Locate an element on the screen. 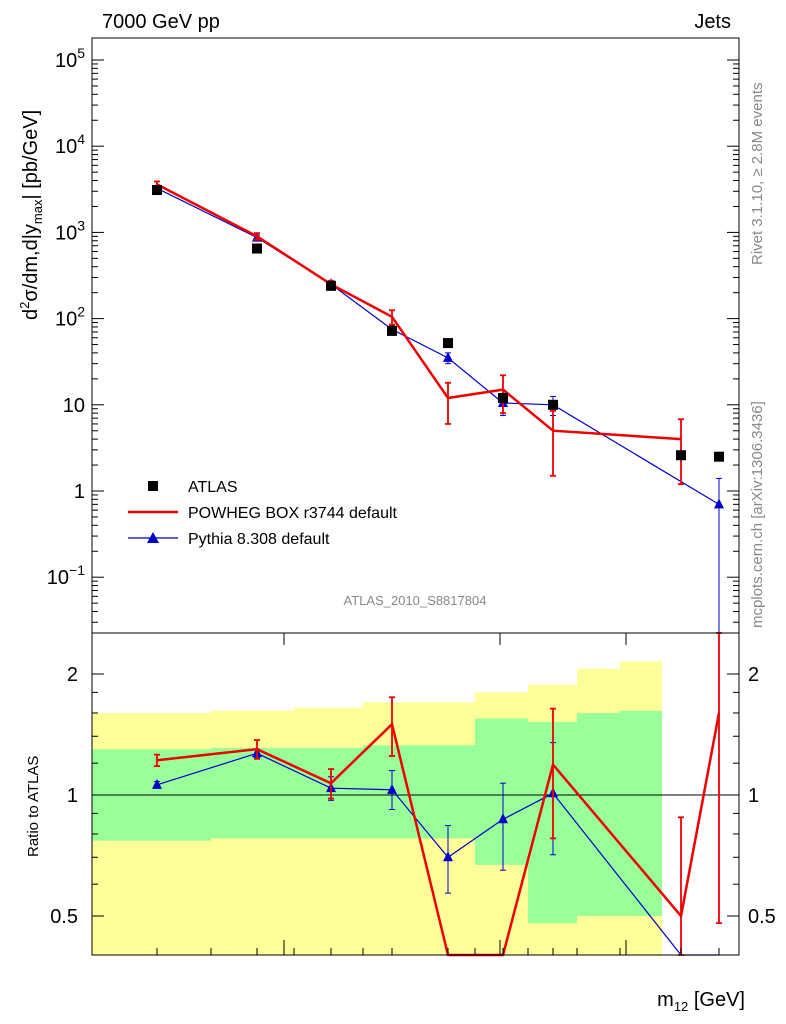  ratio-tick-label-right-1: 1 is located at coordinates (753, 796).